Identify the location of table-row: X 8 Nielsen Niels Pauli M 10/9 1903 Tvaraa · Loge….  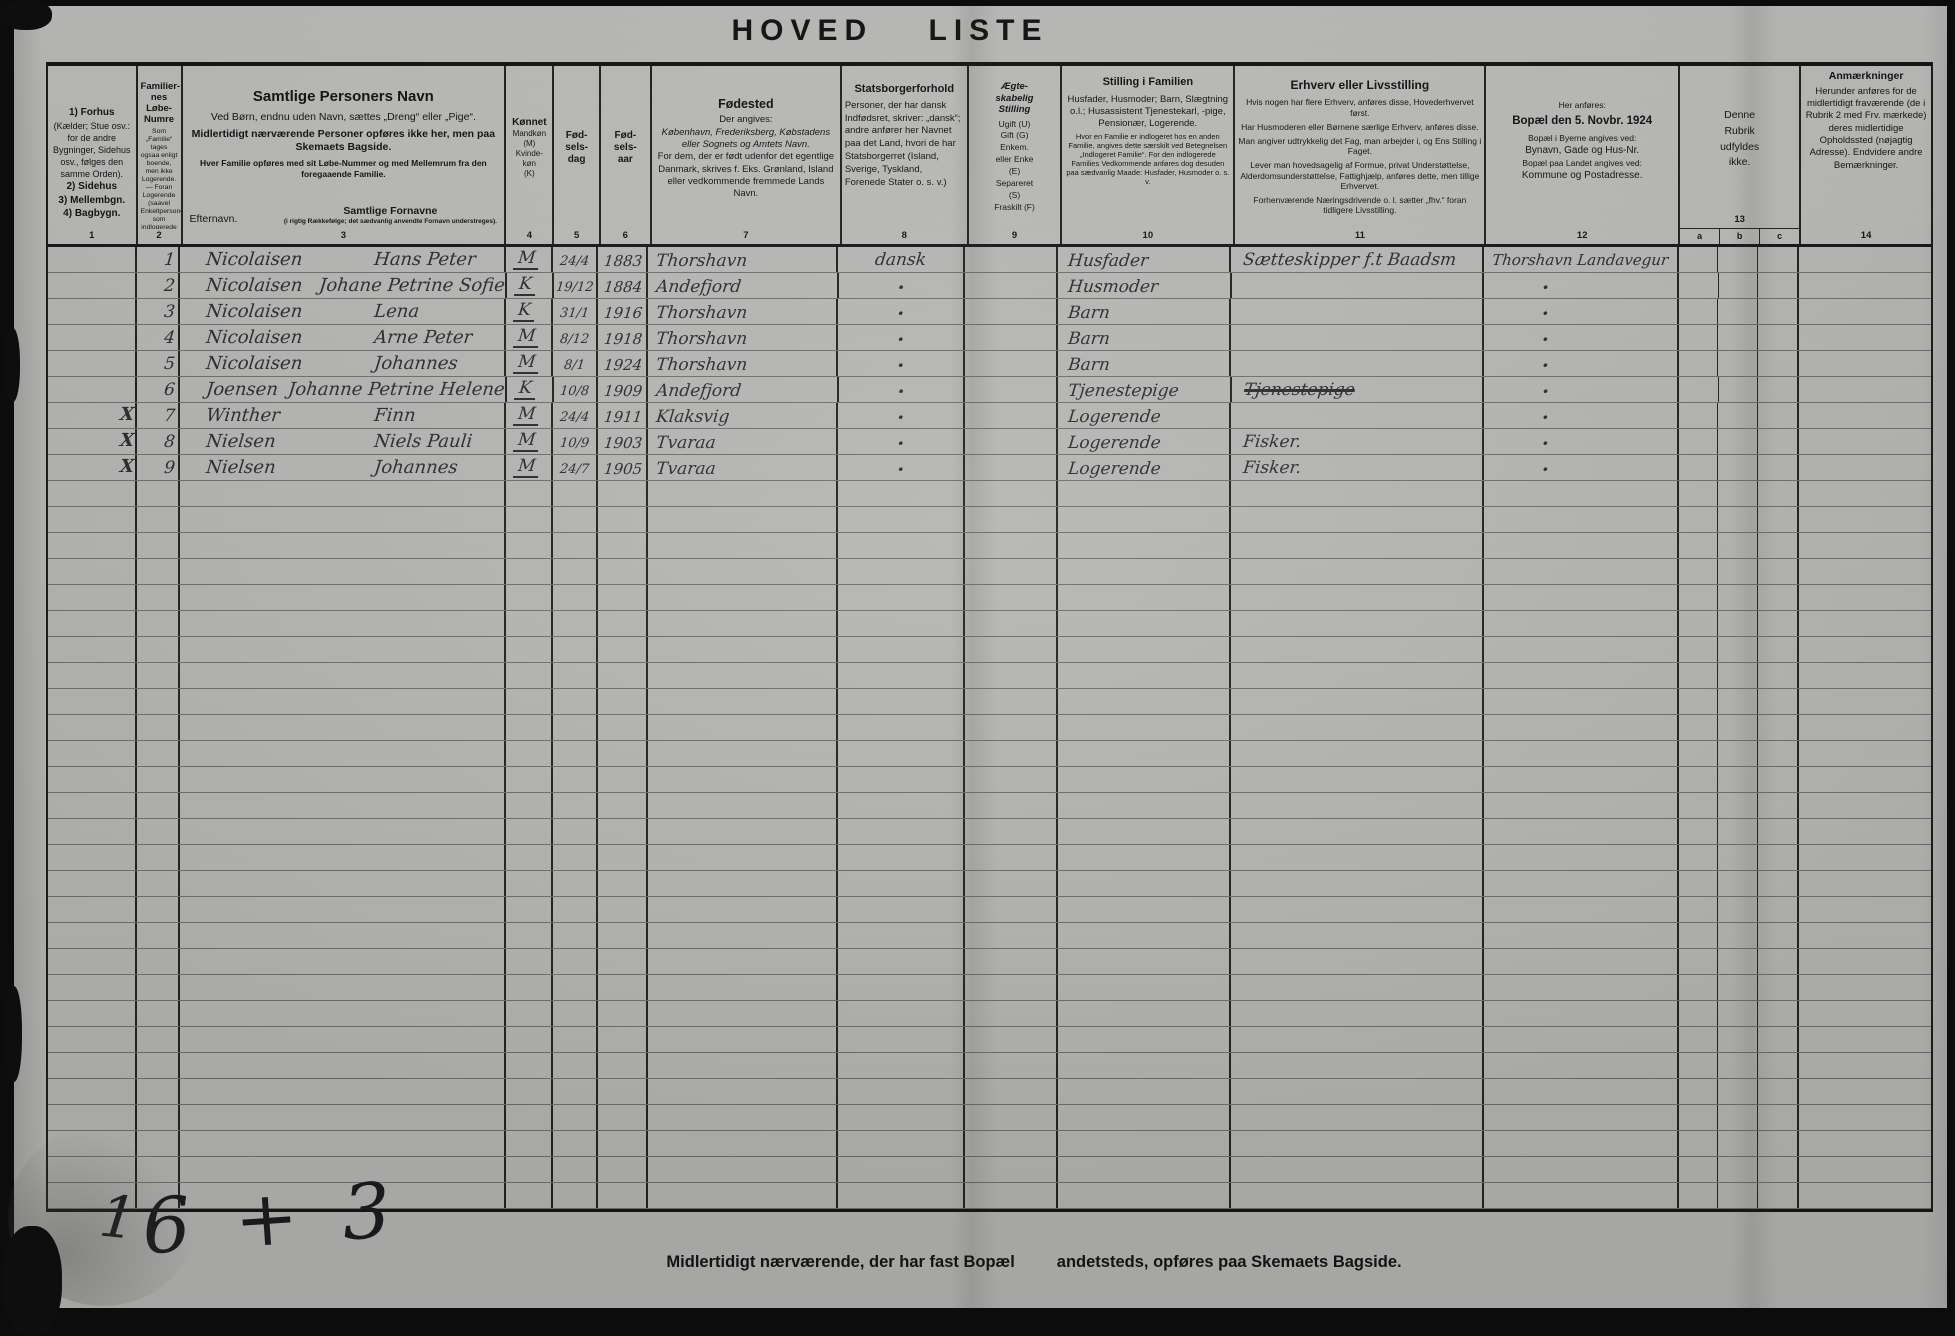
(989, 442).